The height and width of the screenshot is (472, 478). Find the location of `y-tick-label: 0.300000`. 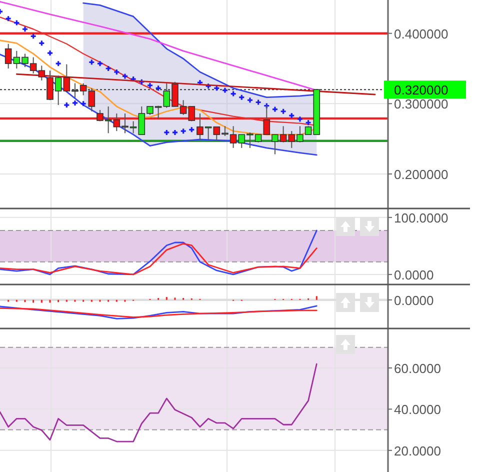

y-tick-label: 0.300000 is located at coordinates (421, 104).